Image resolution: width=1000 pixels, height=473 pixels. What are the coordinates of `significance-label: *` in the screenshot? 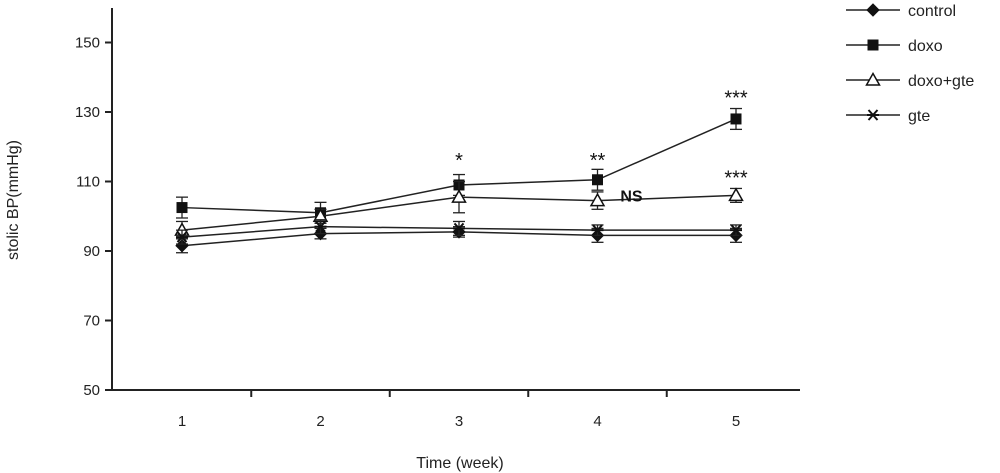 It's located at (459, 161).